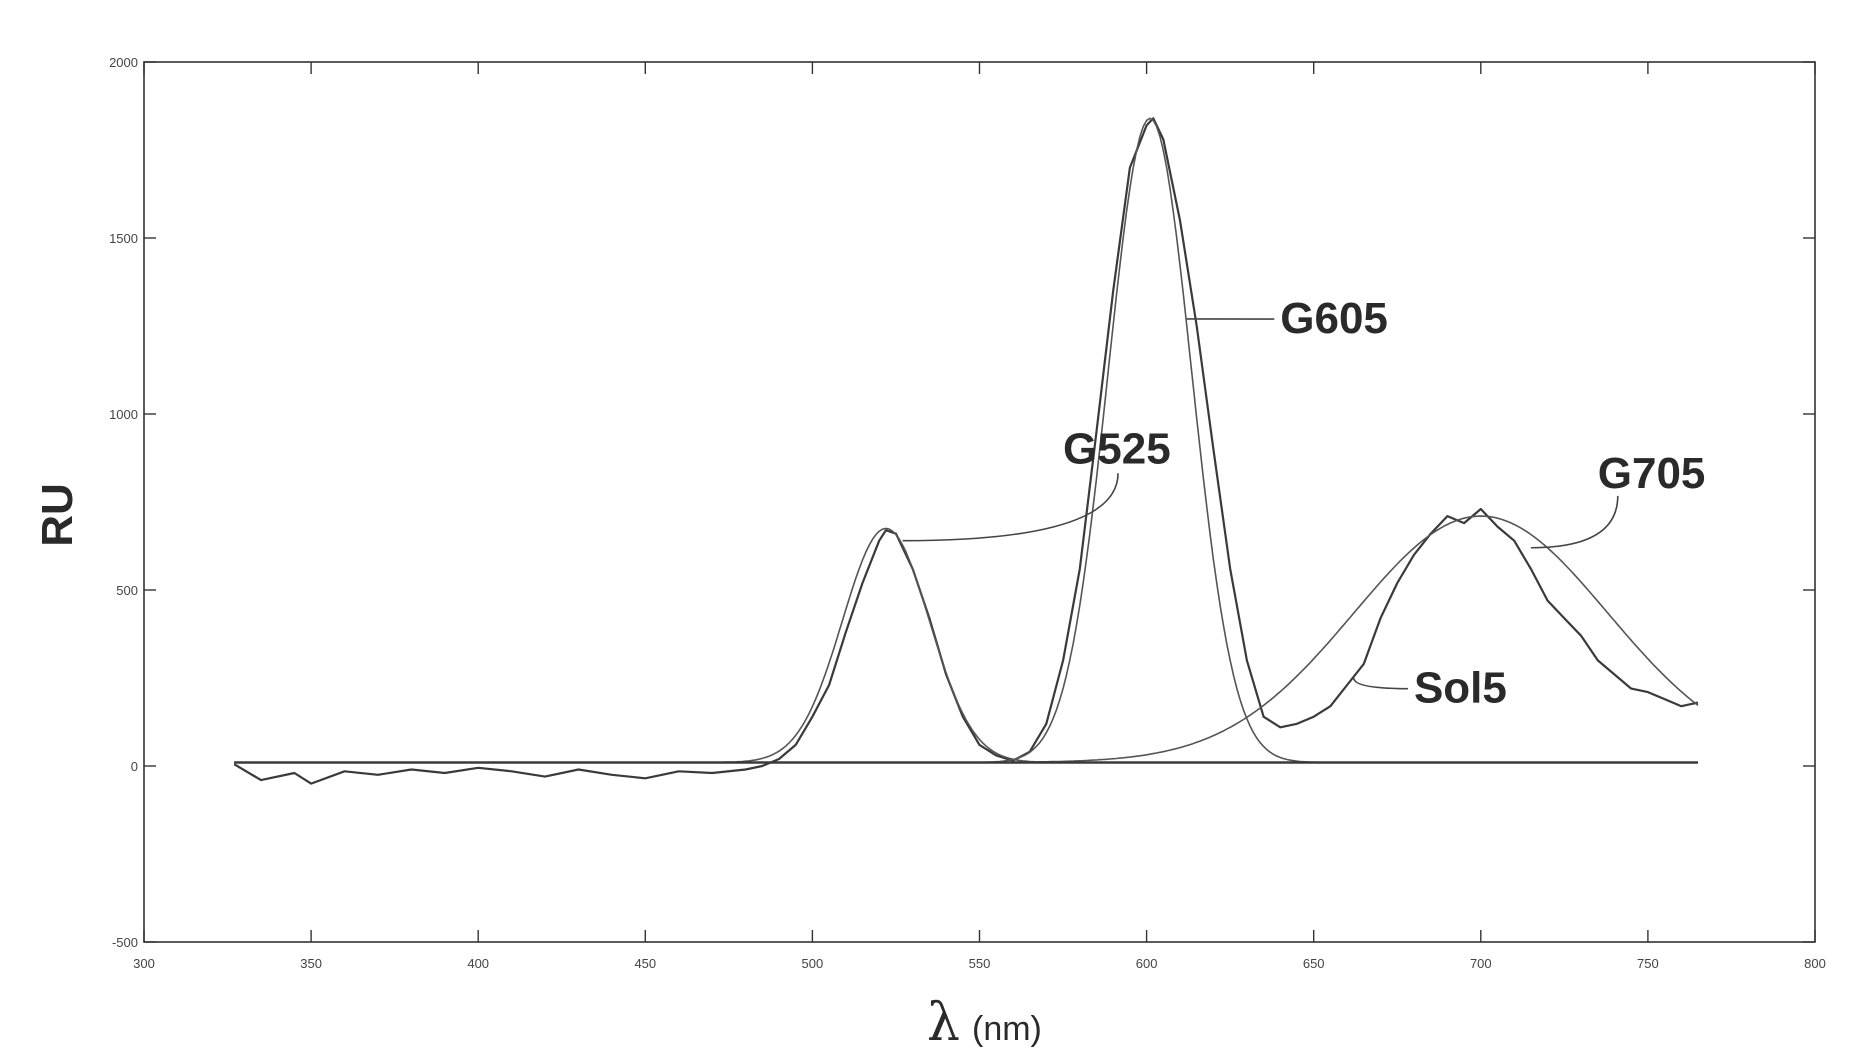  I want to click on y-tick-label: 1000, so click(123, 414).